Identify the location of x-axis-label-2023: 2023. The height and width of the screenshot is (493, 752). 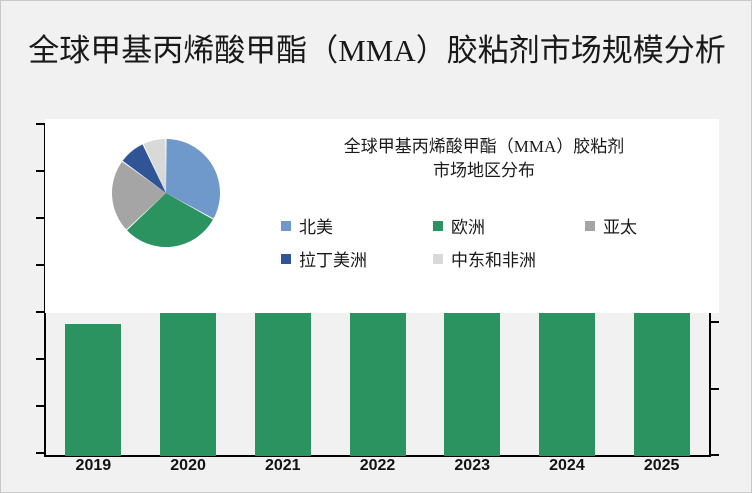
(472, 465).